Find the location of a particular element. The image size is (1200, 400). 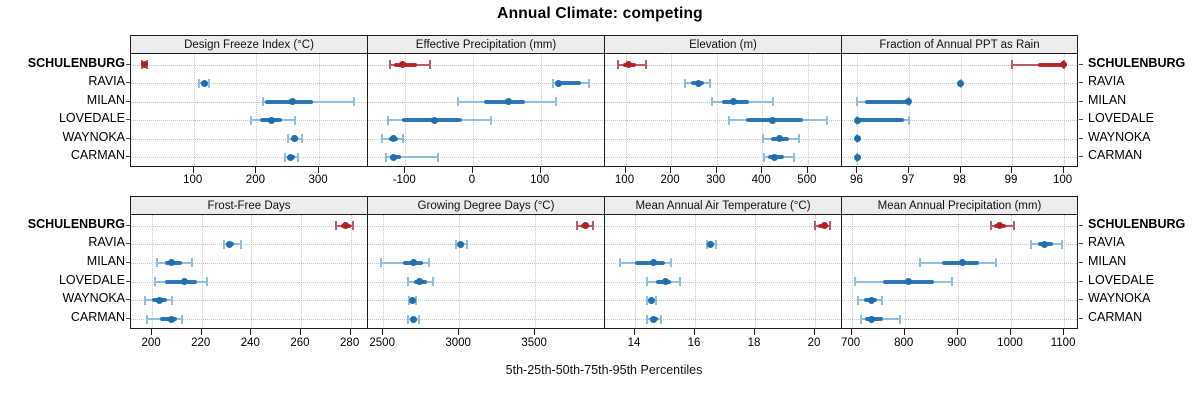

panel-strip: Elevation (m) is located at coordinates (723, 44).